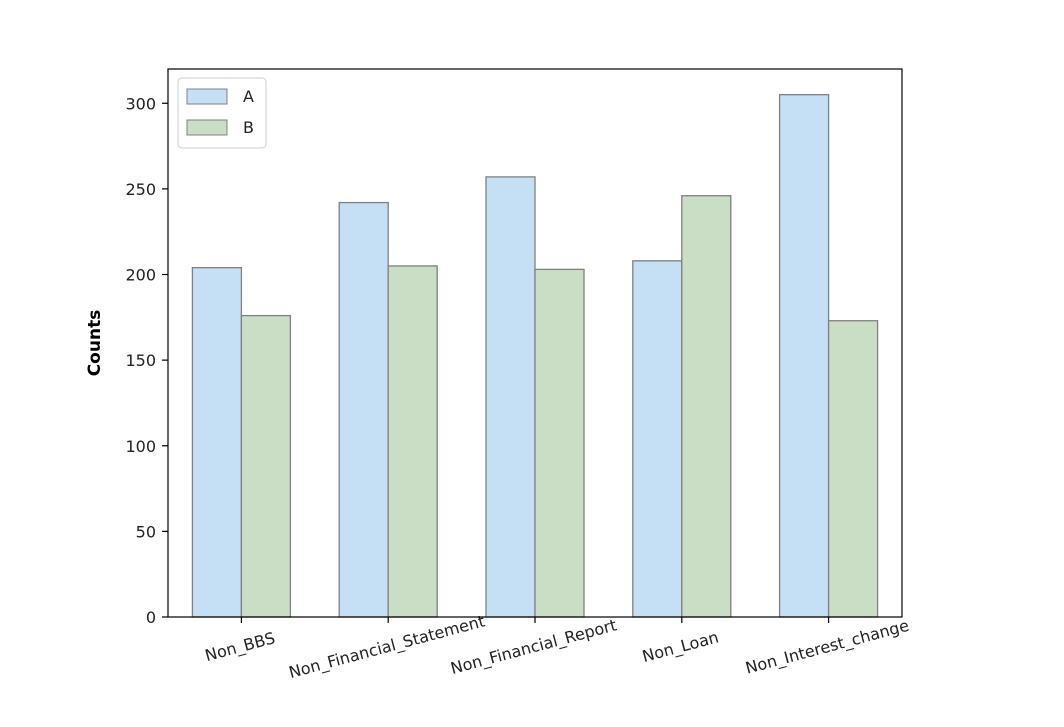  Describe the element at coordinates (140, 275) in the screenshot. I see `y-tick-label: 200` at that location.